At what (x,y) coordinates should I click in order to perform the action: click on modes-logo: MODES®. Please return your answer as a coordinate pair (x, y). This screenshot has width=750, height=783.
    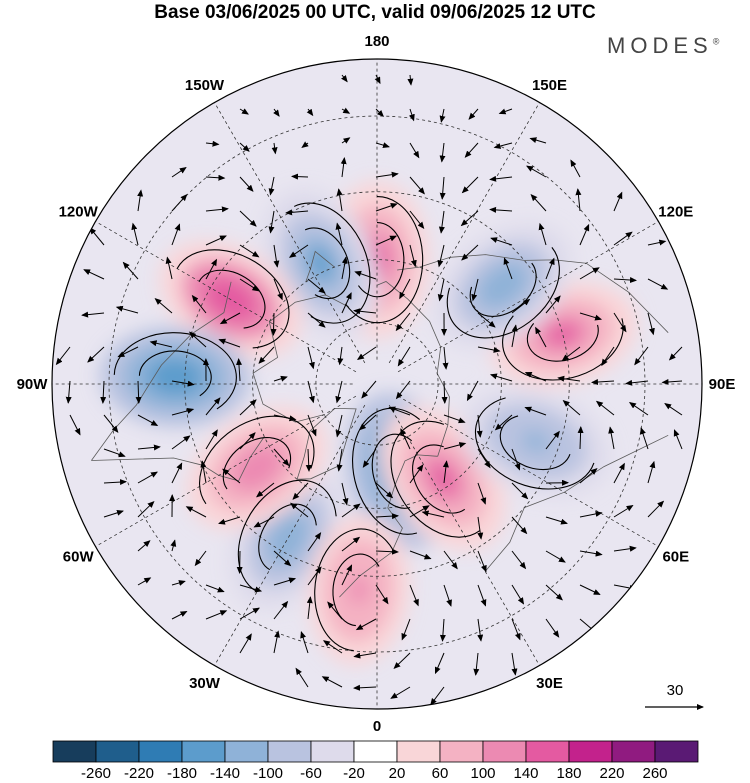
    Looking at the image, I should click on (663, 46).